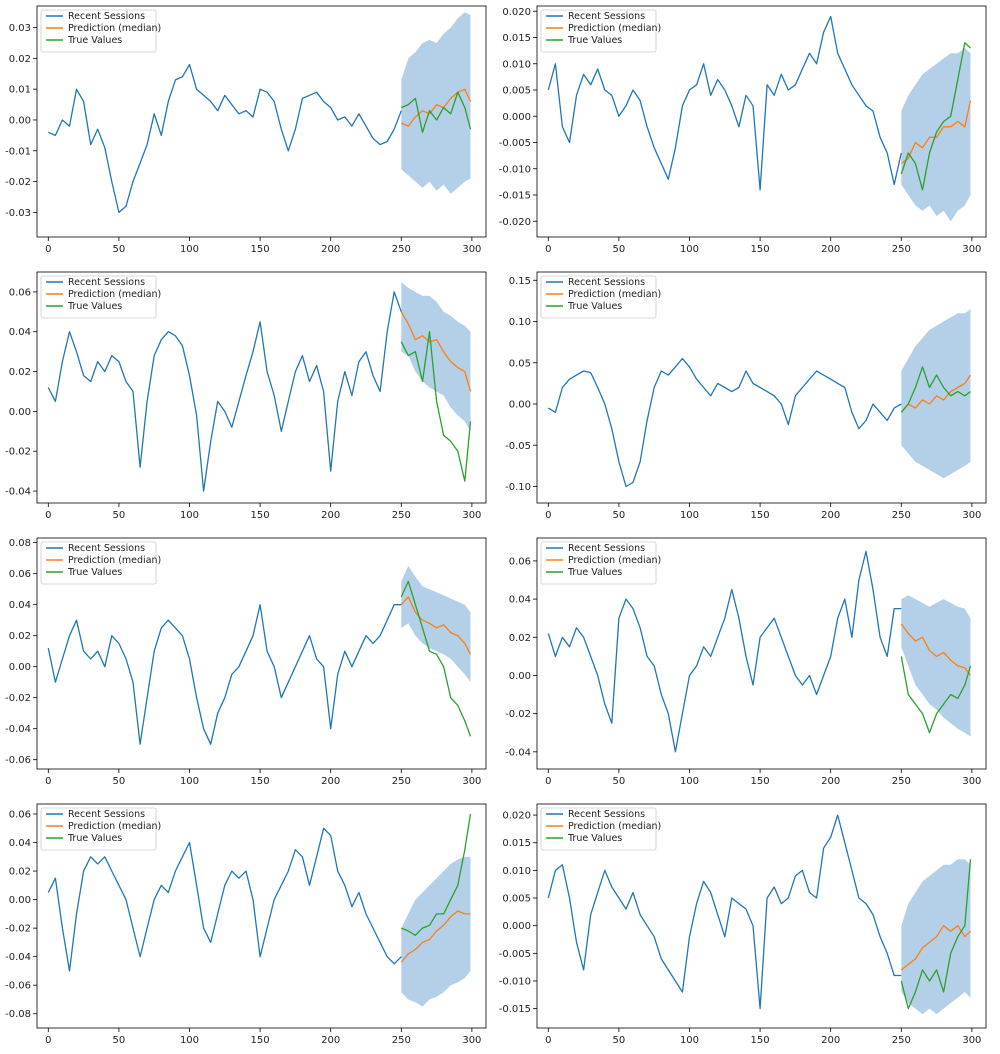 This screenshot has height=1054, width=1000. Describe the element at coordinates (520, 363) in the screenshot. I see `y-tick-label: 0.05` at that location.